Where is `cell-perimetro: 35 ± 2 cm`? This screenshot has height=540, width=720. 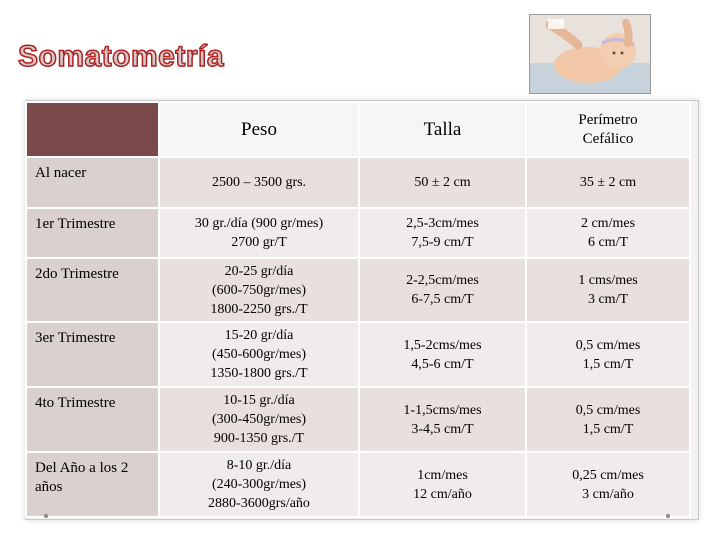 cell-perimetro: 35 ± 2 cm is located at coordinates (608, 182).